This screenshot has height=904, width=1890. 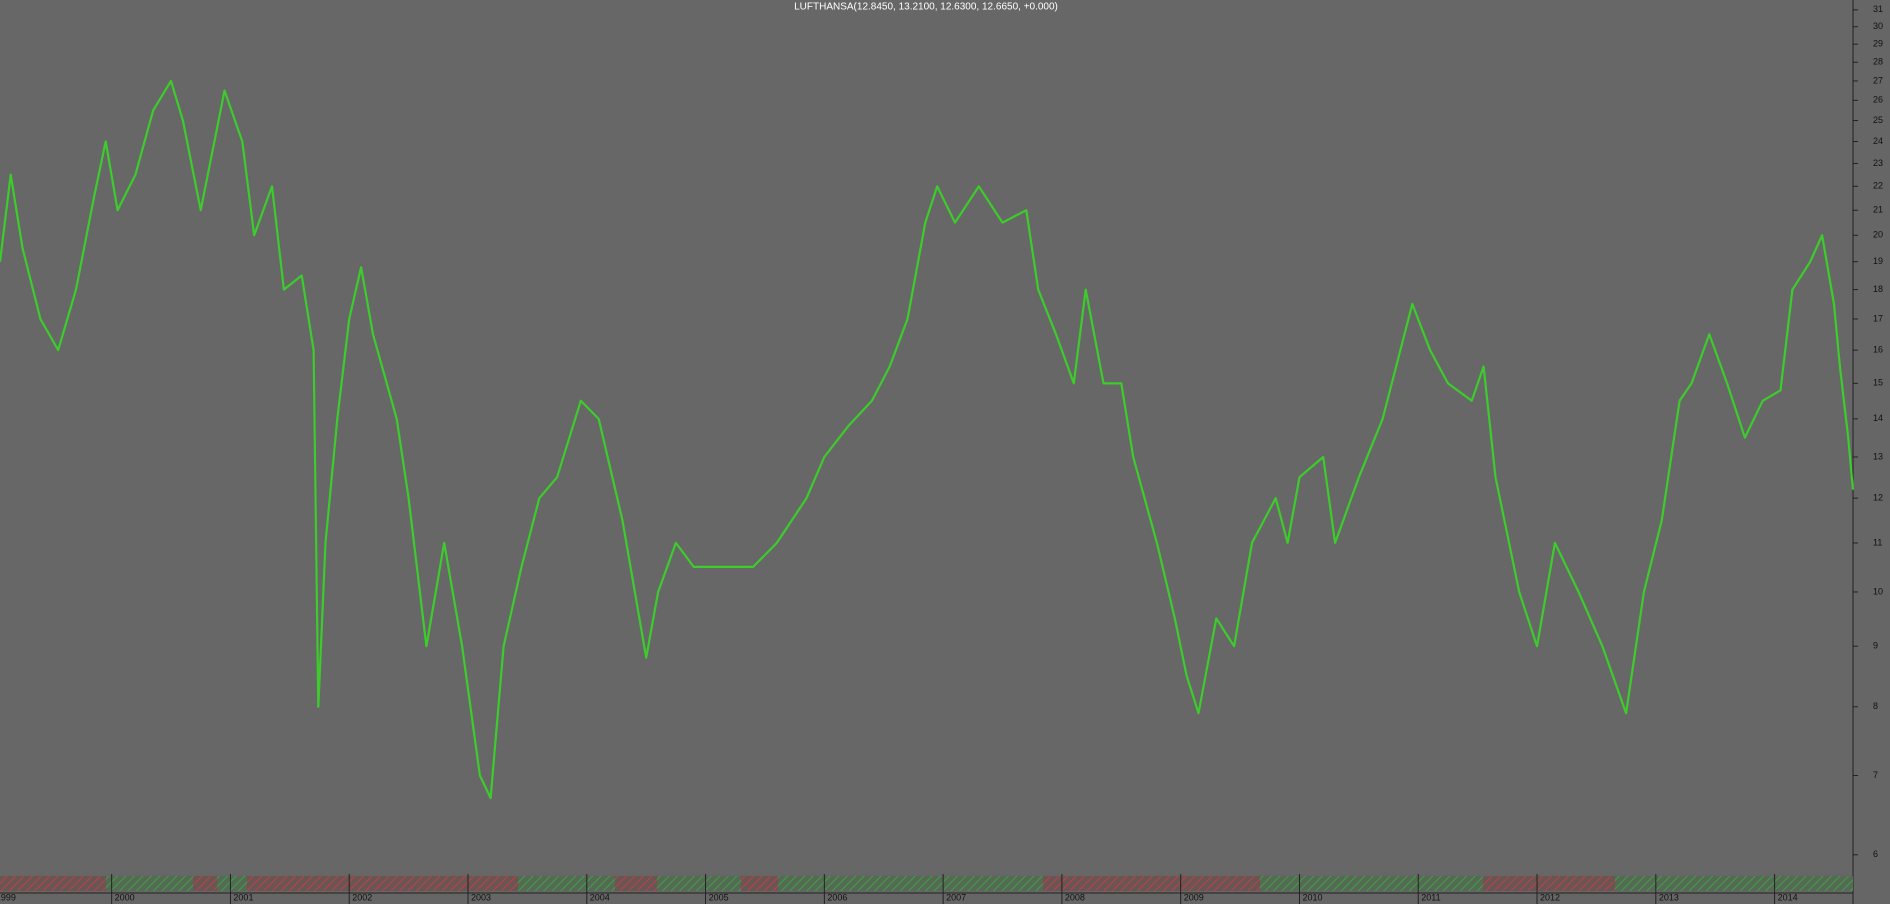 What do you see at coordinates (1550, 897) in the screenshot?
I see `x-tick-label: 2012` at bounding box center [1550, 897].